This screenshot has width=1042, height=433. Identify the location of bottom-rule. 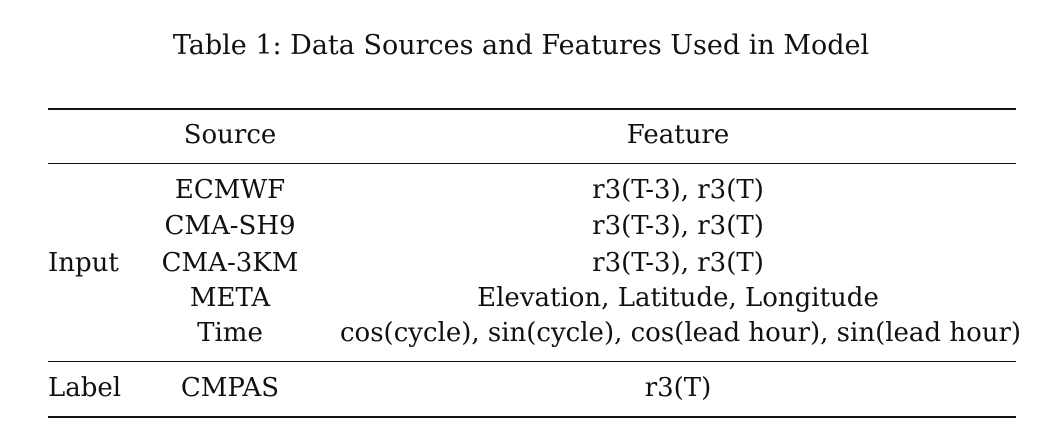
(532, 417).